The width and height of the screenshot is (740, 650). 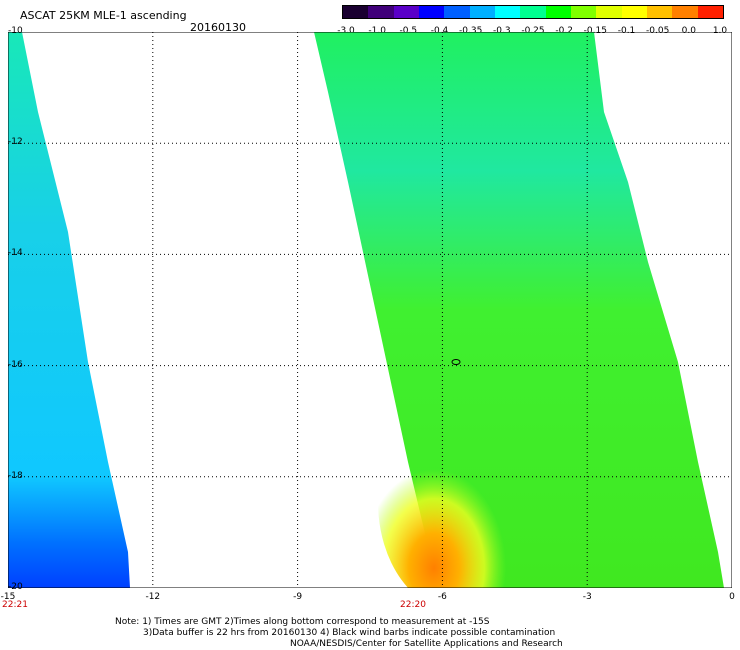 I want to click on colorbar-label: -0.35, so click(x=471, y=31).